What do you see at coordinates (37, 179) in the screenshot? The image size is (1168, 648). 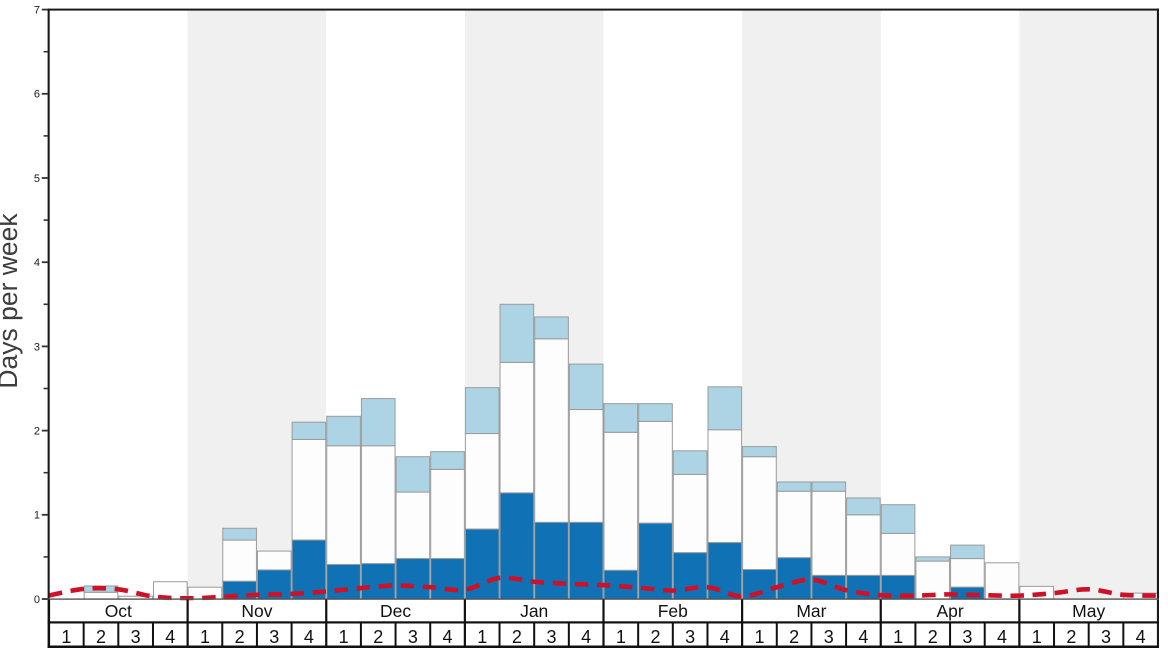 I see `svg-text: 5` at bounding box center [37, 179].